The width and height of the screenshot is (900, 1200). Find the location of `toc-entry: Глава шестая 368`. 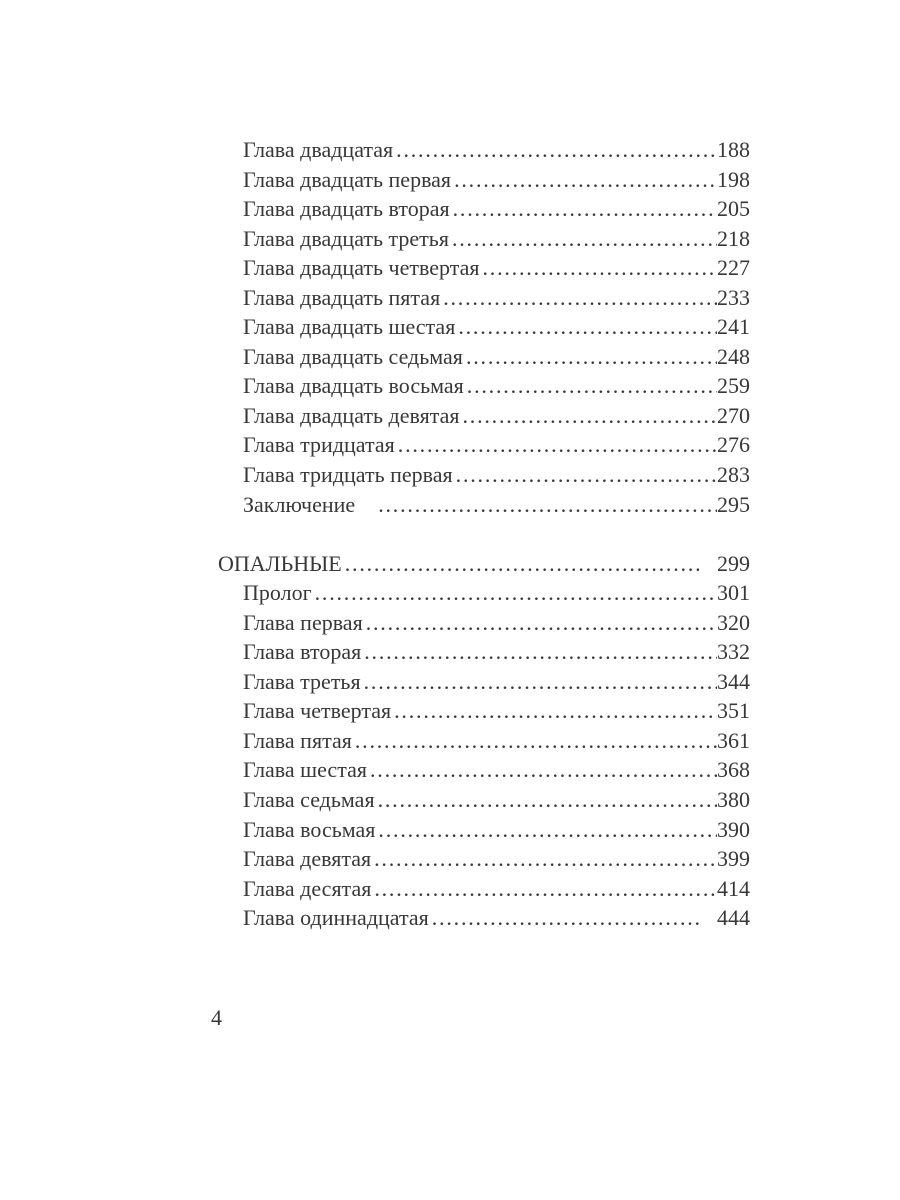

toc-entry: Глава шестая 368 is located at coordinates (484, 770).